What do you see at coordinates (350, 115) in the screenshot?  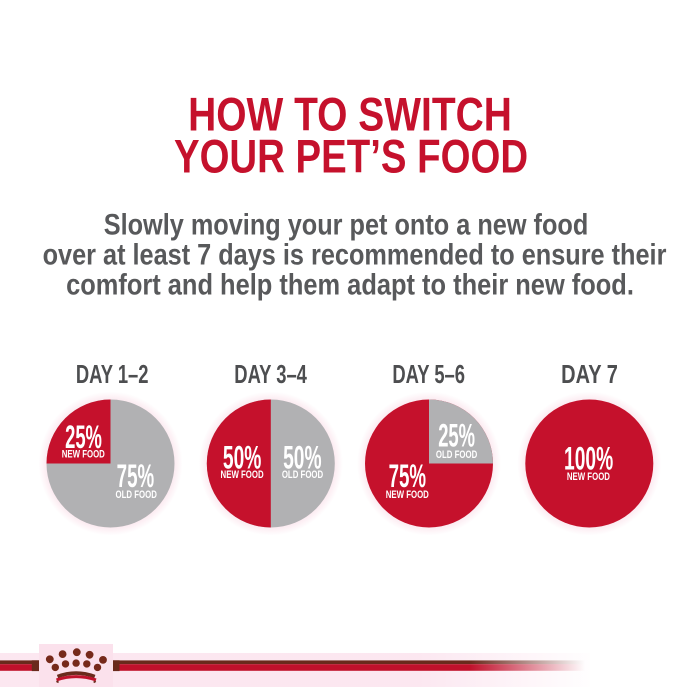 I see `svg-text: HOW TO SWITCH` at bounding box center [350, 115].